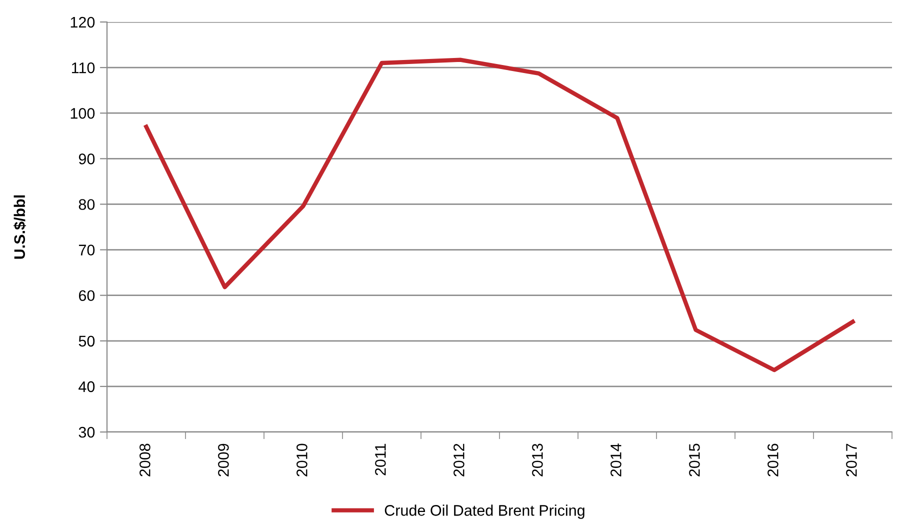 Image resolution: width=919 pixels, height=526 pixels. What do you see at coordinates (773, 460) in the screenshot?
I see `x-tick-label: 2016` at bounding box center [773, 460].